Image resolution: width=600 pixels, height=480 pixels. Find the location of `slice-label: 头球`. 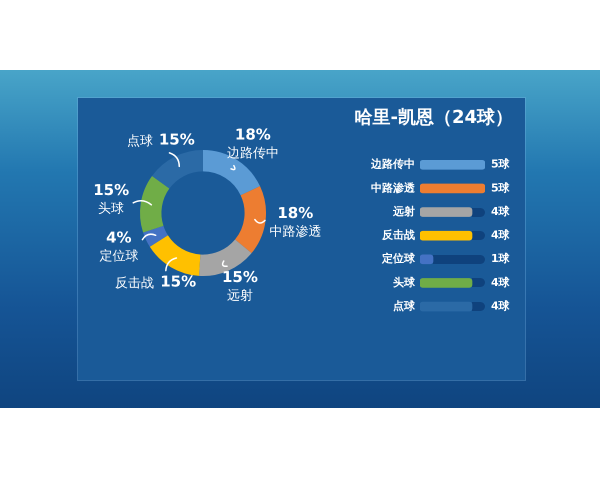

slice-label: 头球 is located at coordinates (111, 209).